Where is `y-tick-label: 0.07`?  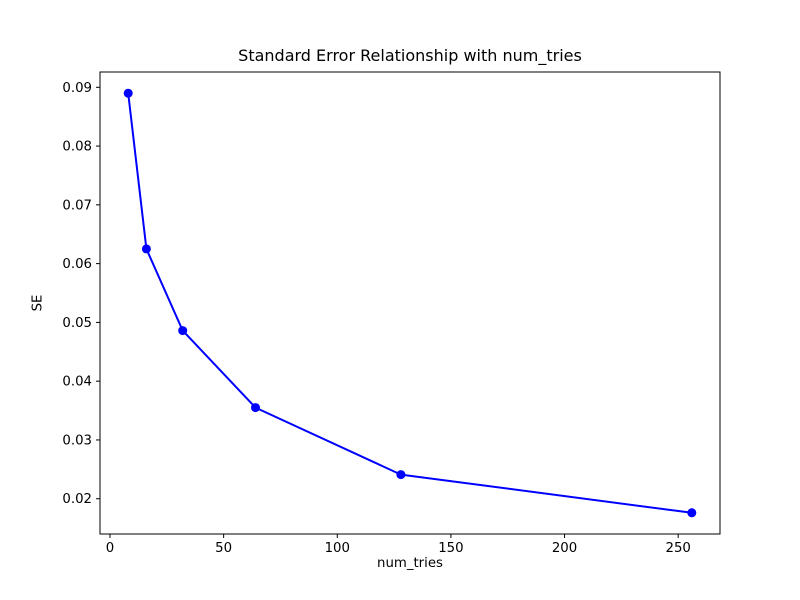
y-tick-label: 0.07 is located at coordinates (77, 205).